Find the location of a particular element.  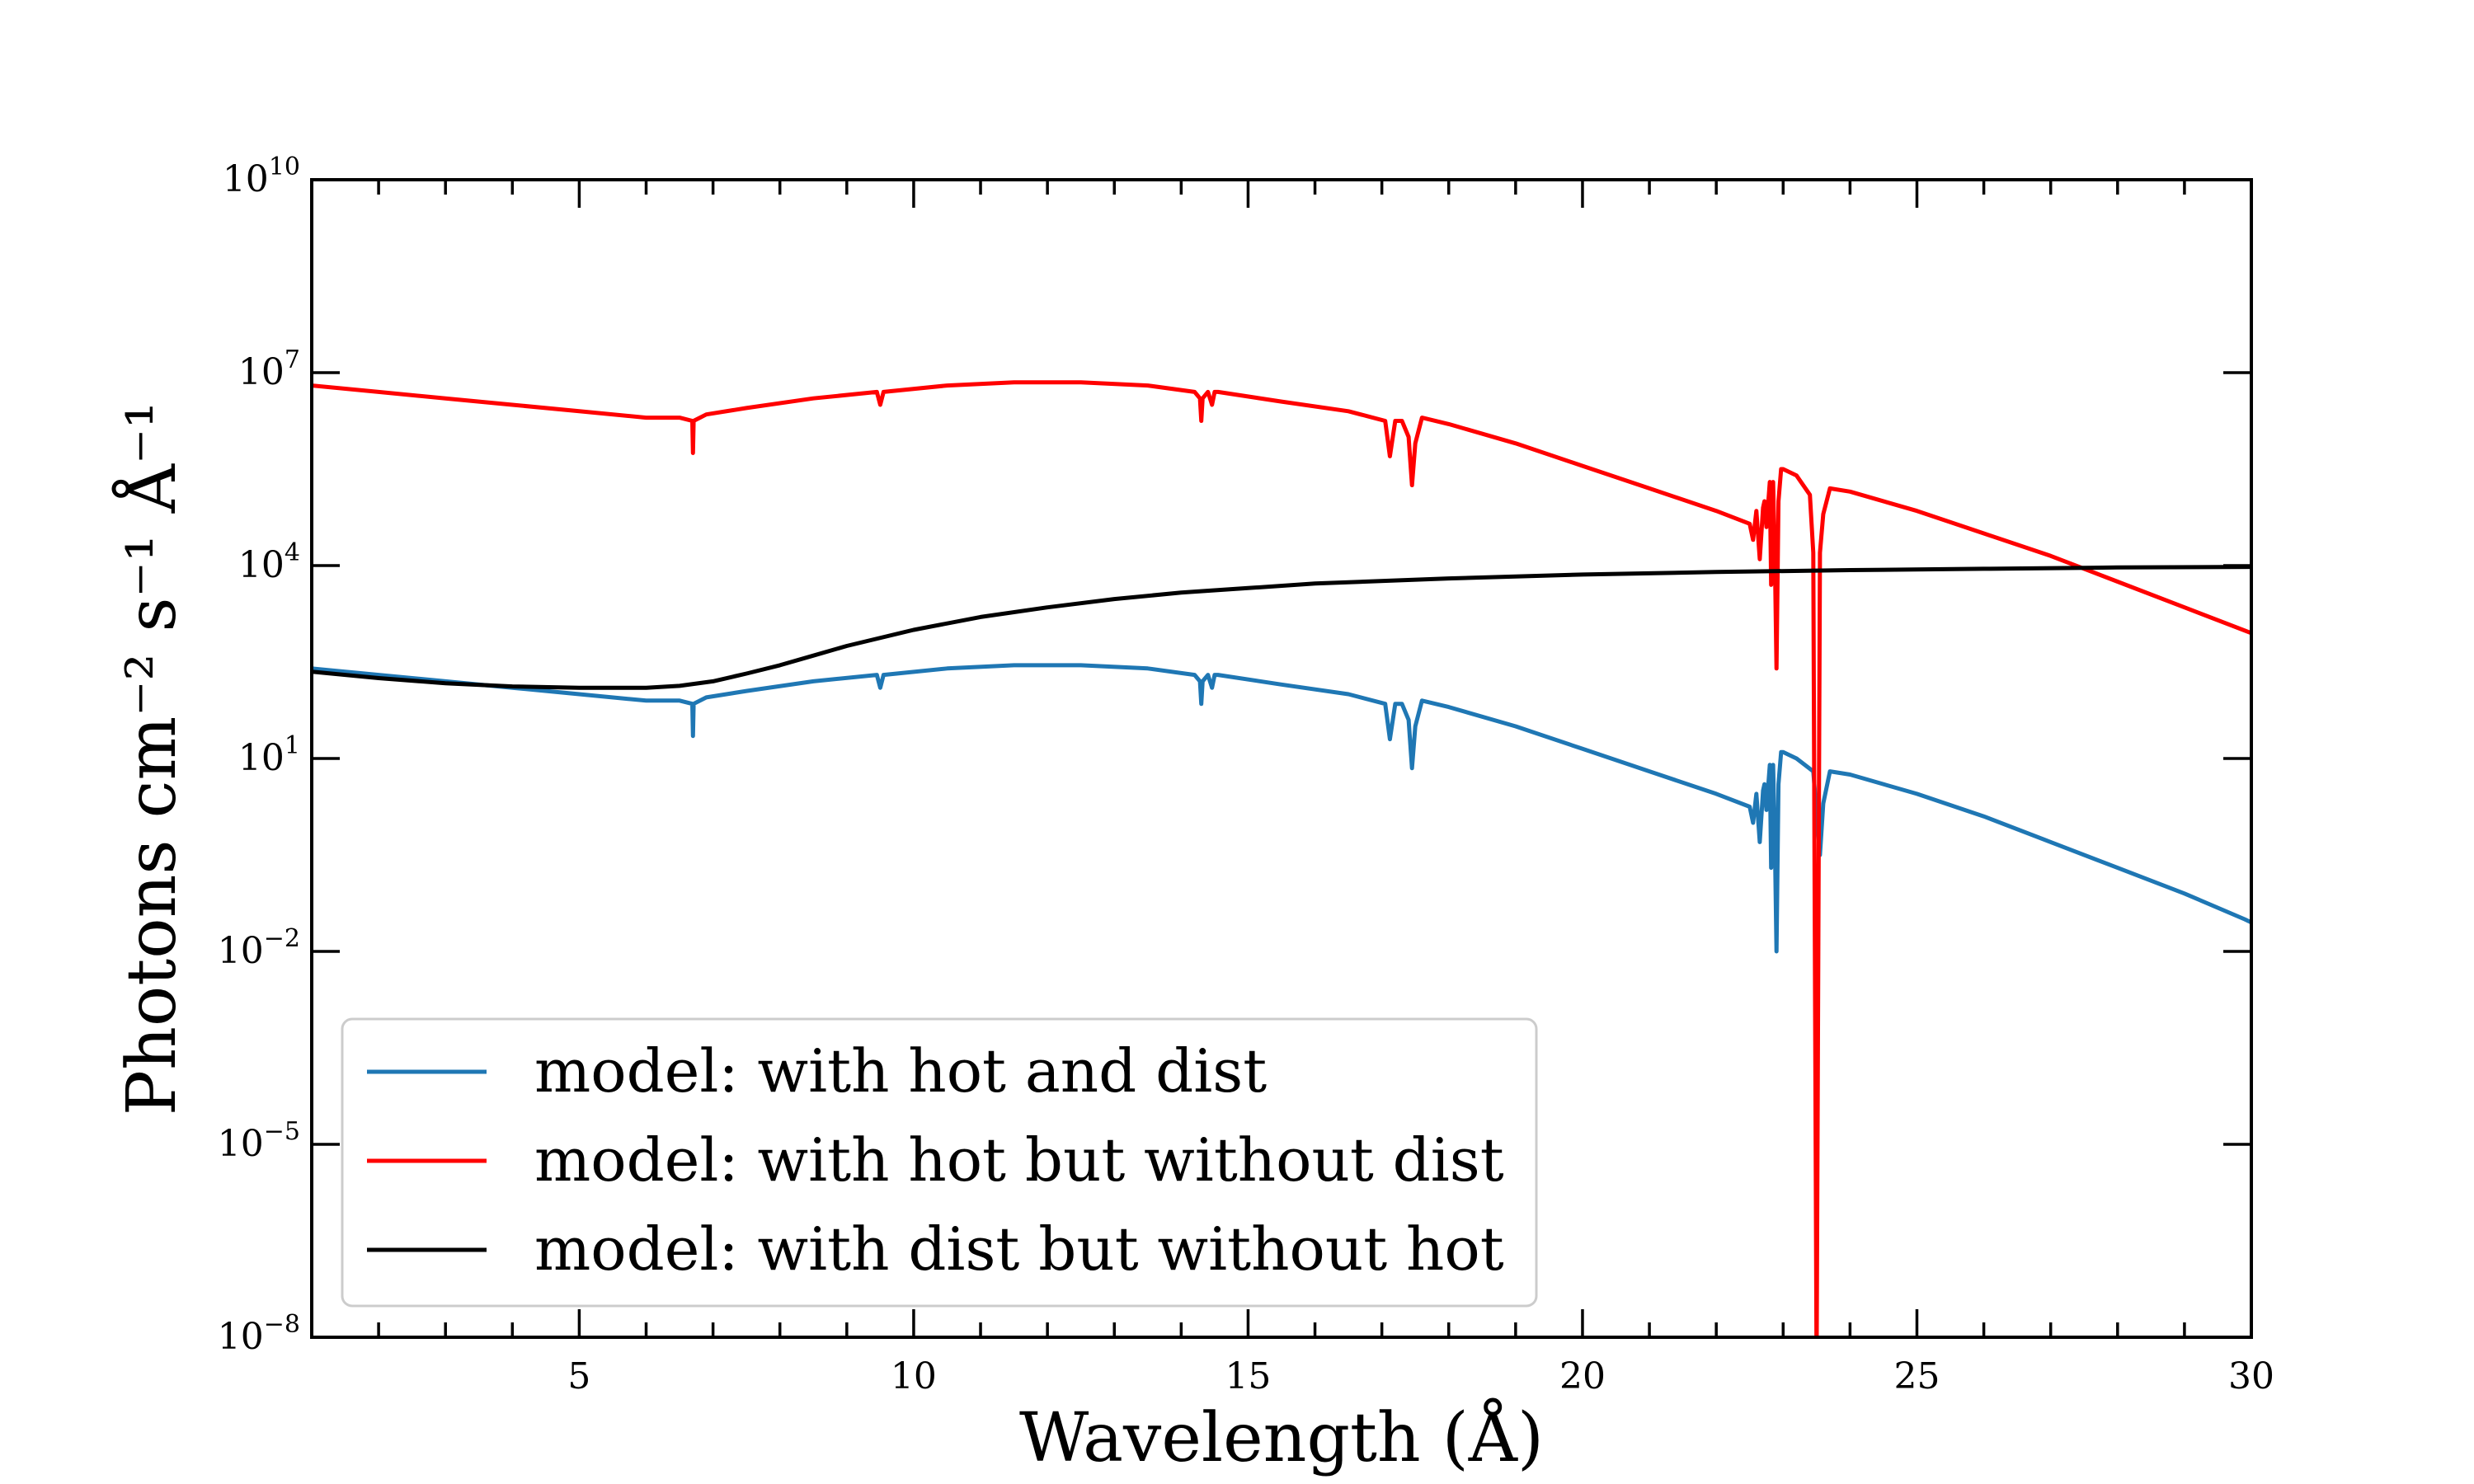

x-tick-label: 30 is located at coordinates (2251, 1376).